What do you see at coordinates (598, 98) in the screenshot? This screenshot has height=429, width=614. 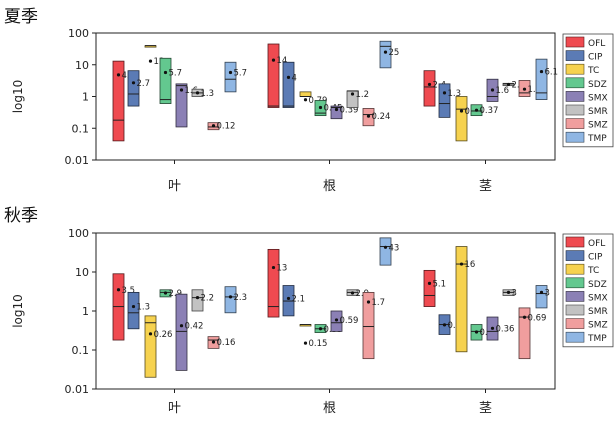 I see `legend-label: SMX` at bounding box center [598, 98].